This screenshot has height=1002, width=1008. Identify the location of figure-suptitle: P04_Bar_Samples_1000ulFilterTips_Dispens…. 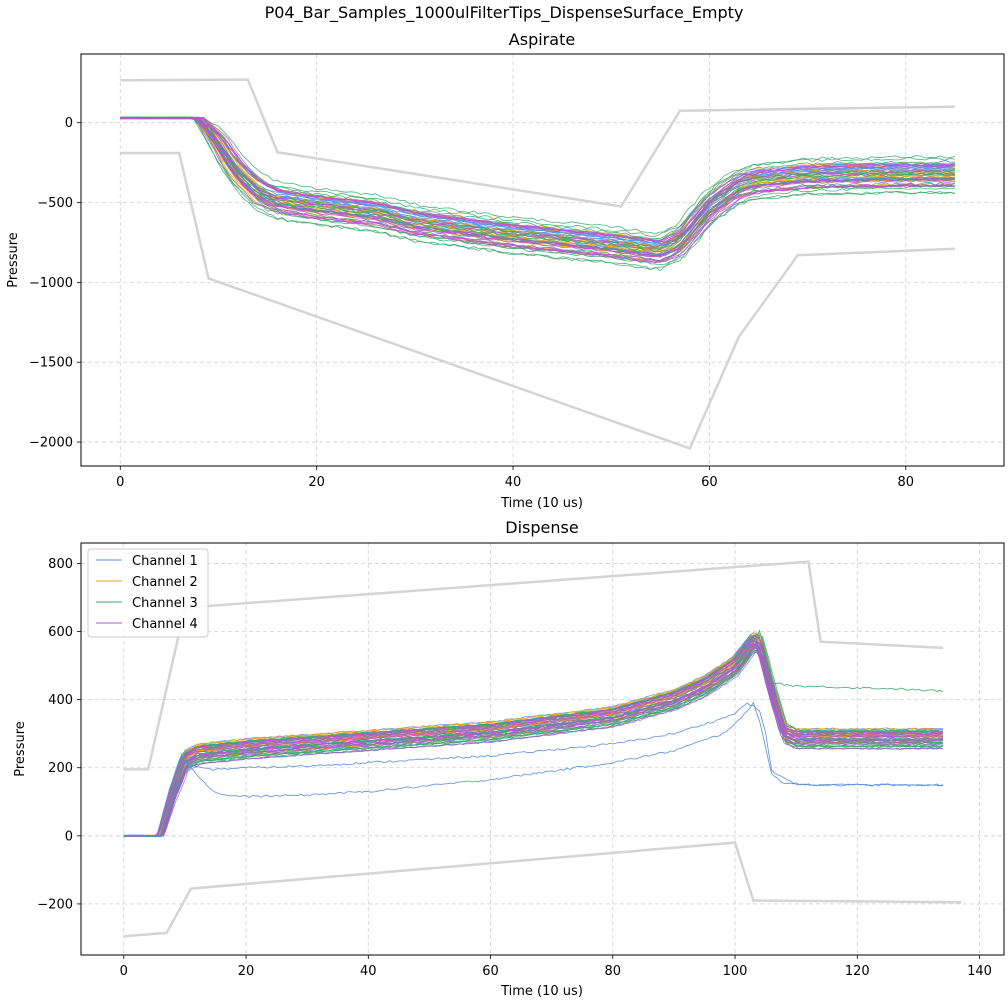
(504, 13).